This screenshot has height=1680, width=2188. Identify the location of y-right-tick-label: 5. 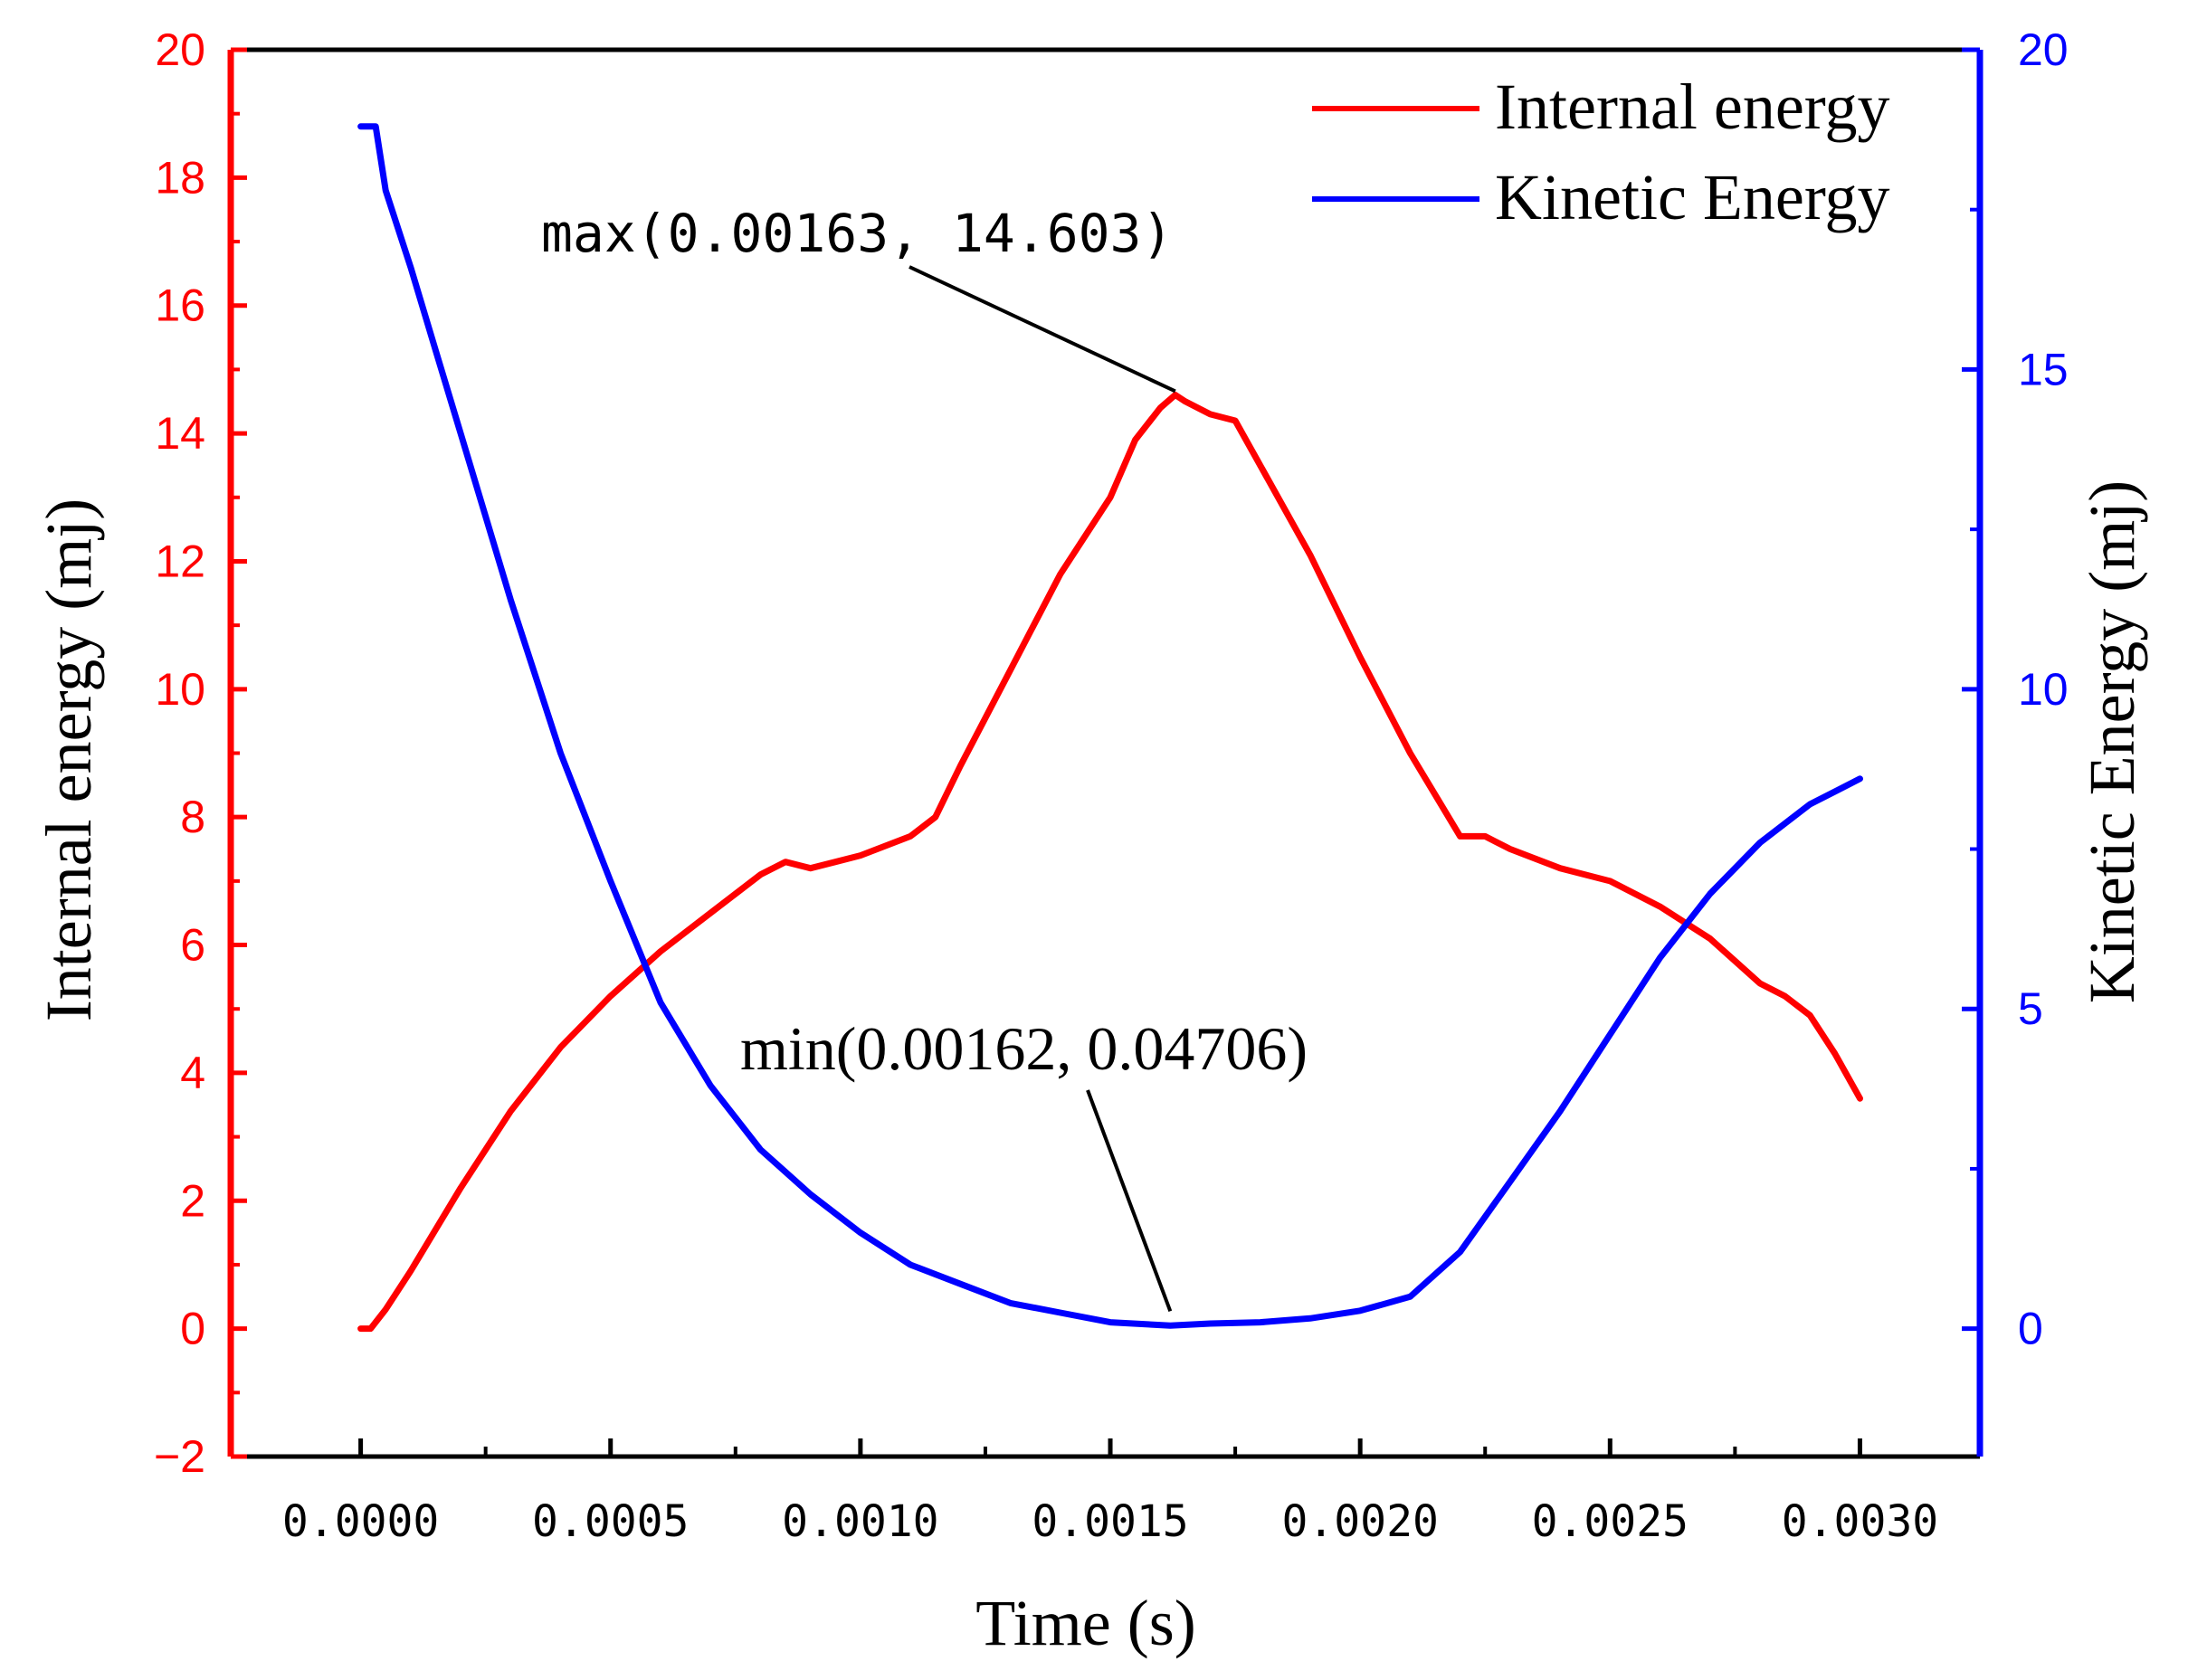
(2030, 1008).